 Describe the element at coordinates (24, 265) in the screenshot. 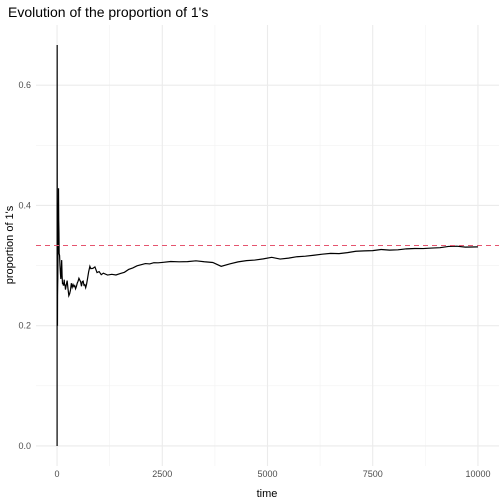

I see `y-axis-ticks: 0.0 0.2 0.4 0.6` at that location.